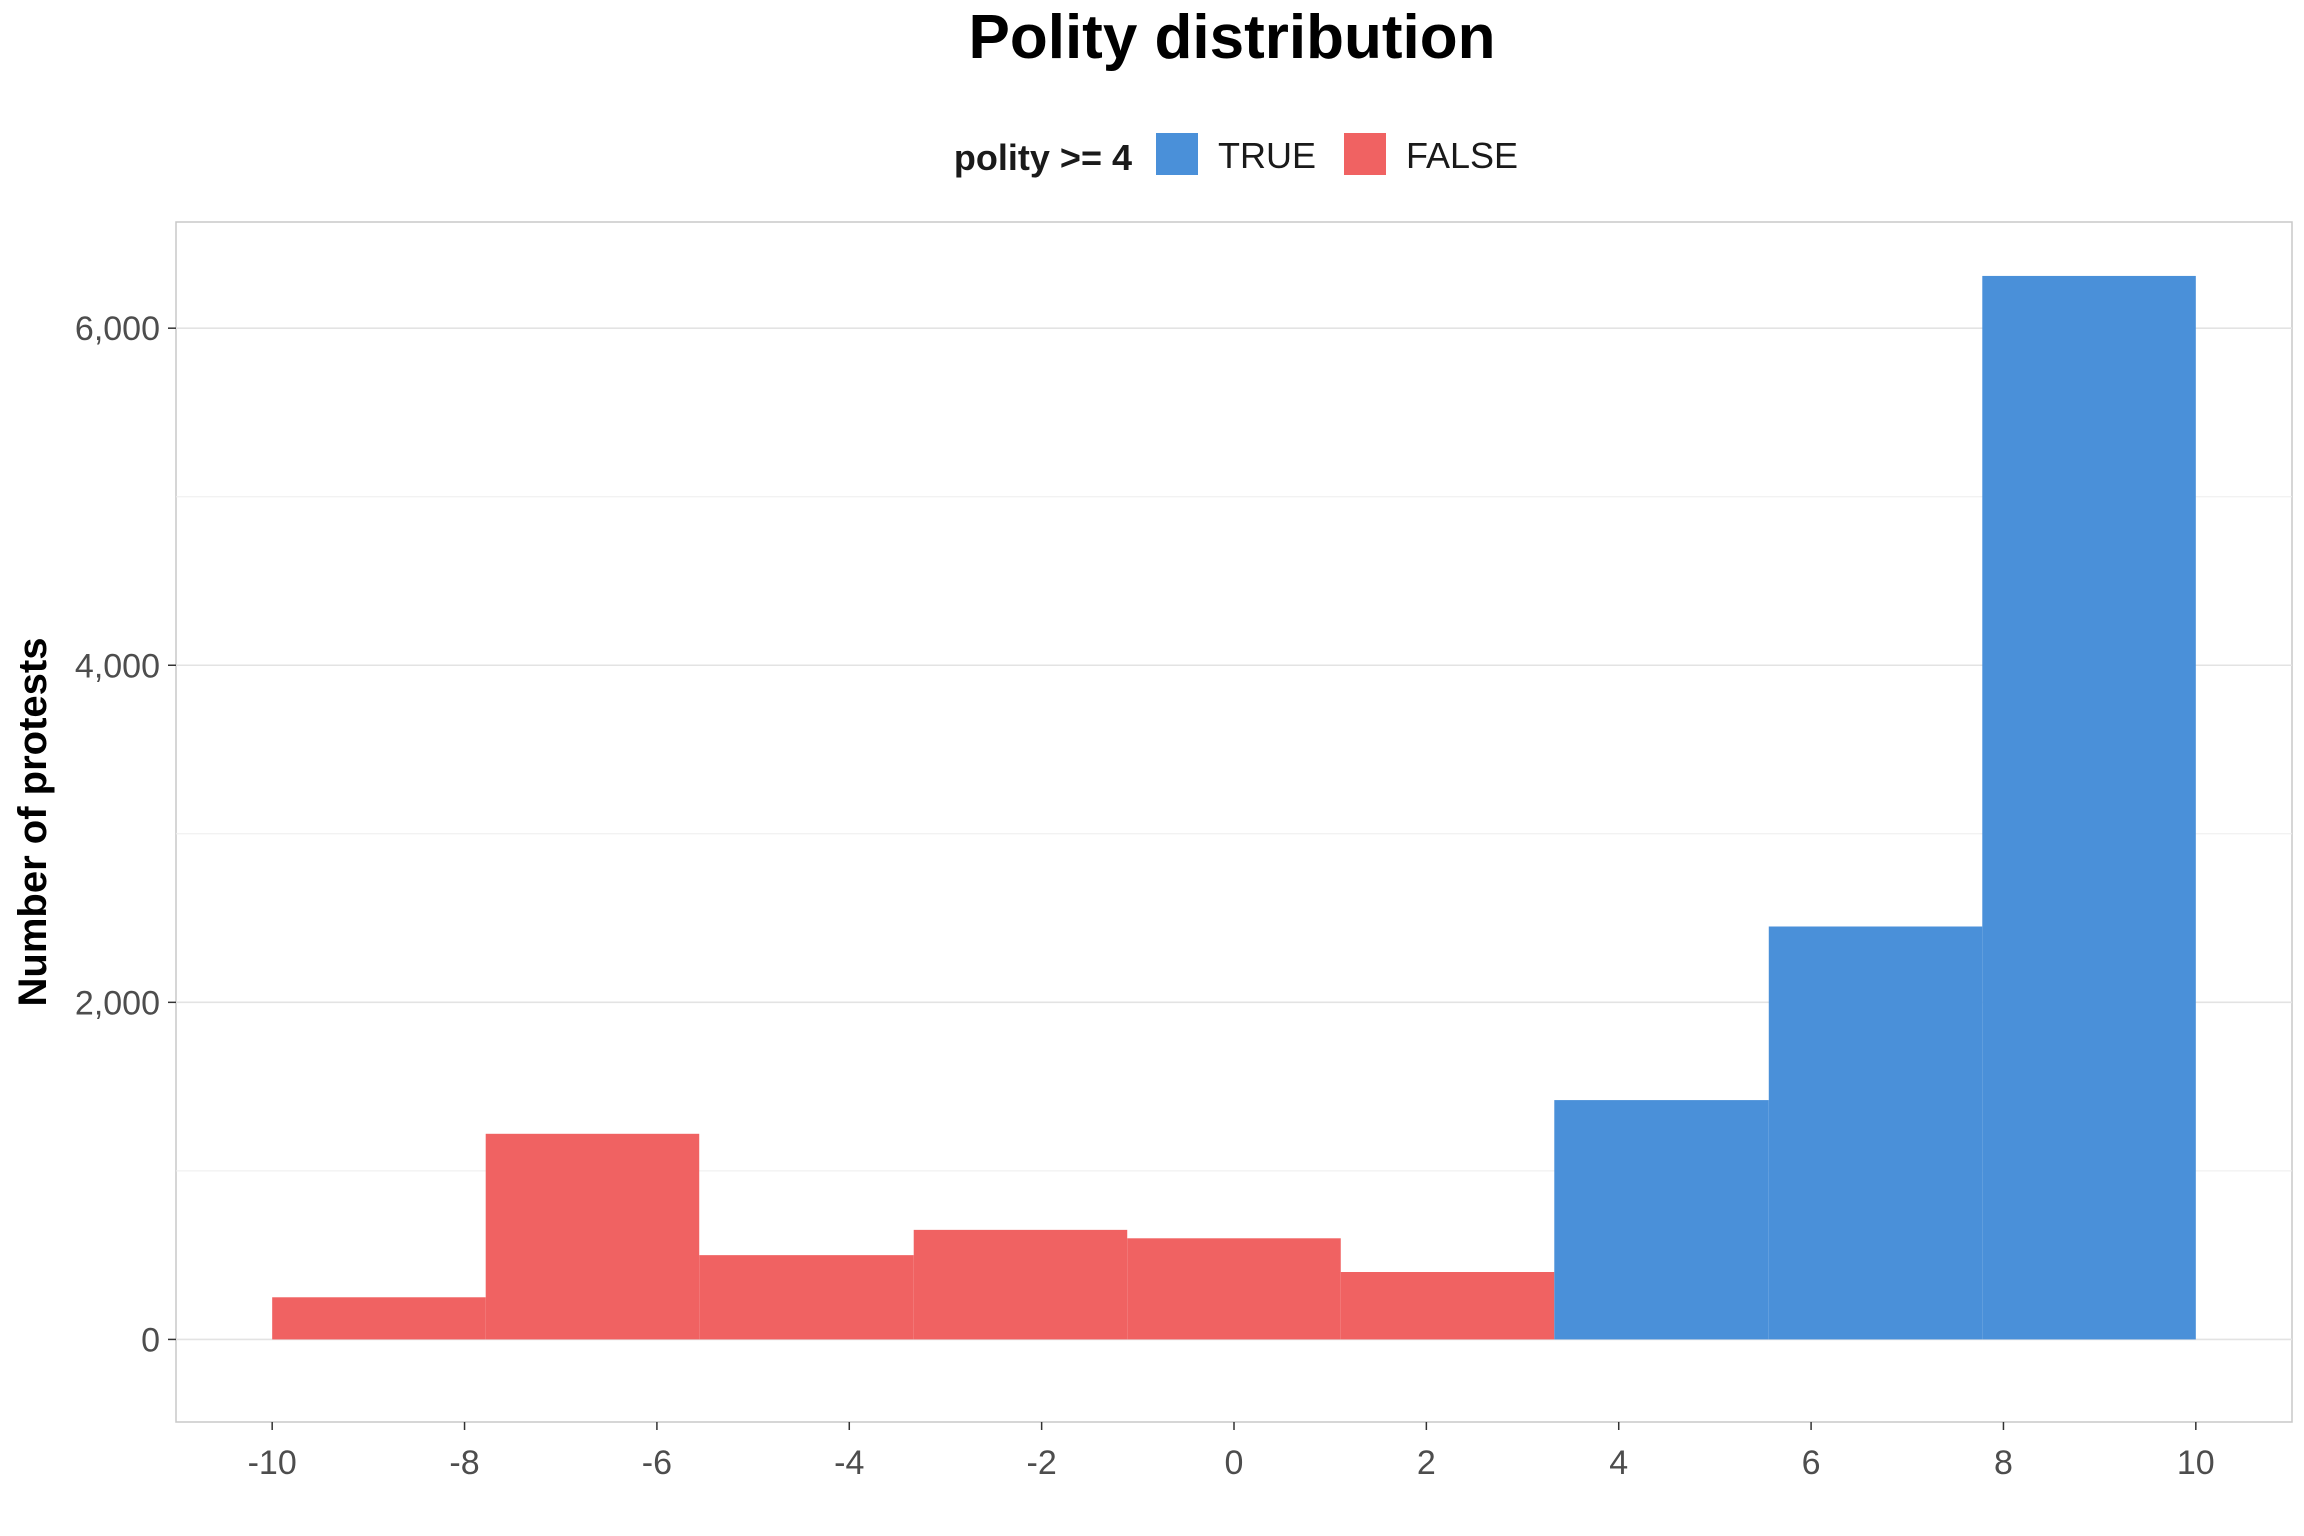  What do you see at coordinates (125, 834) in the screenshot?
I see `y-axis: 0 2,000 4,000 6,000` at bounding box center [125, 834].